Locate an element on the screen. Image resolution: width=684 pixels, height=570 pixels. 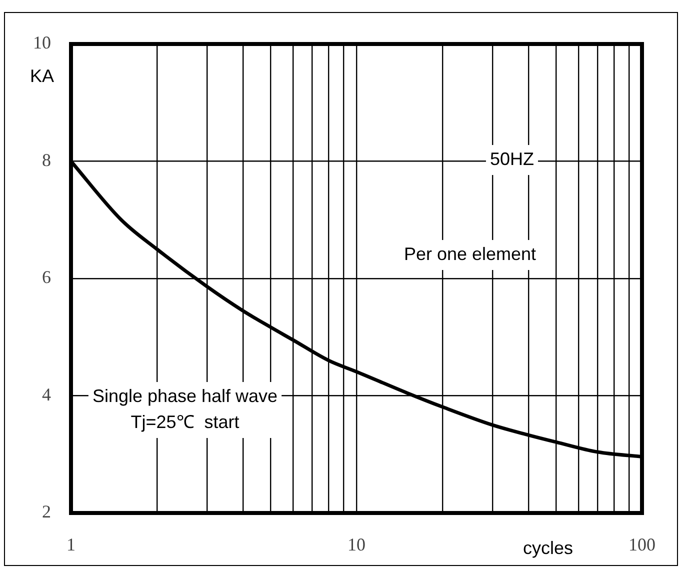
y-tick-label: 8 is located at coordinates (46, 160).